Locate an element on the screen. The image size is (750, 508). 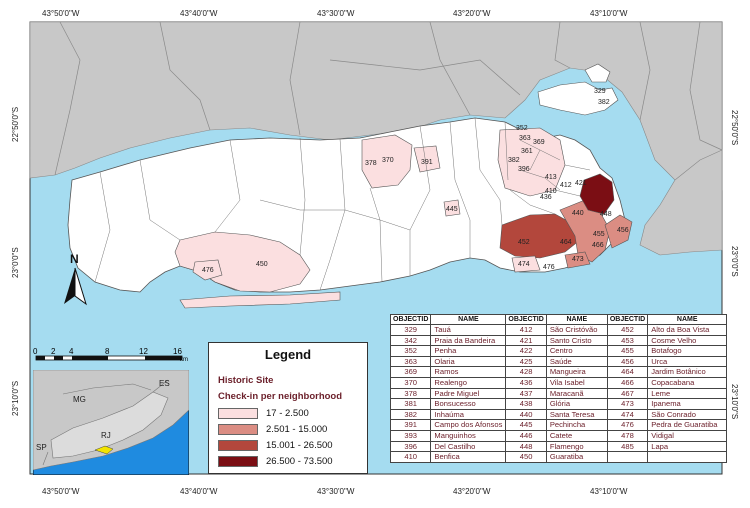
island-north is located at coordinates (597, 73).